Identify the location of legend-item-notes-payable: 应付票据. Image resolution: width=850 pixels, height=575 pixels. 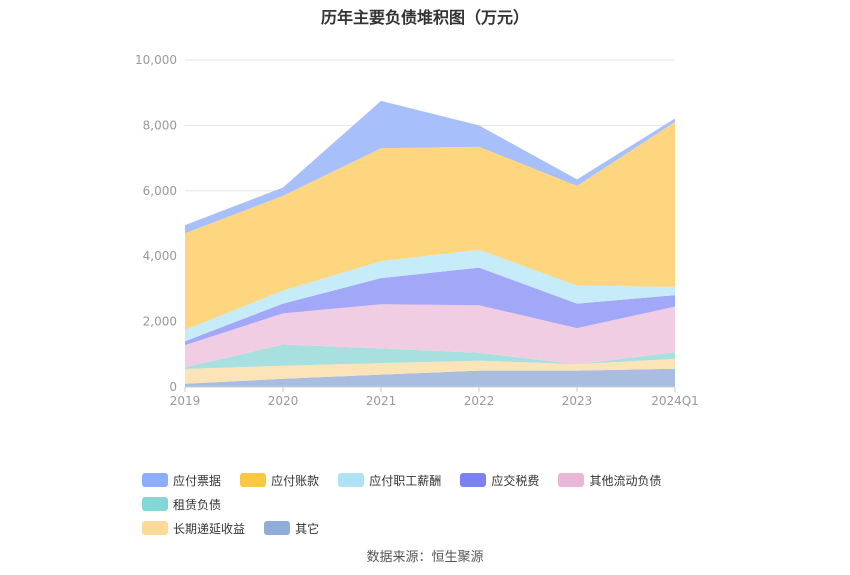
(181, 480).